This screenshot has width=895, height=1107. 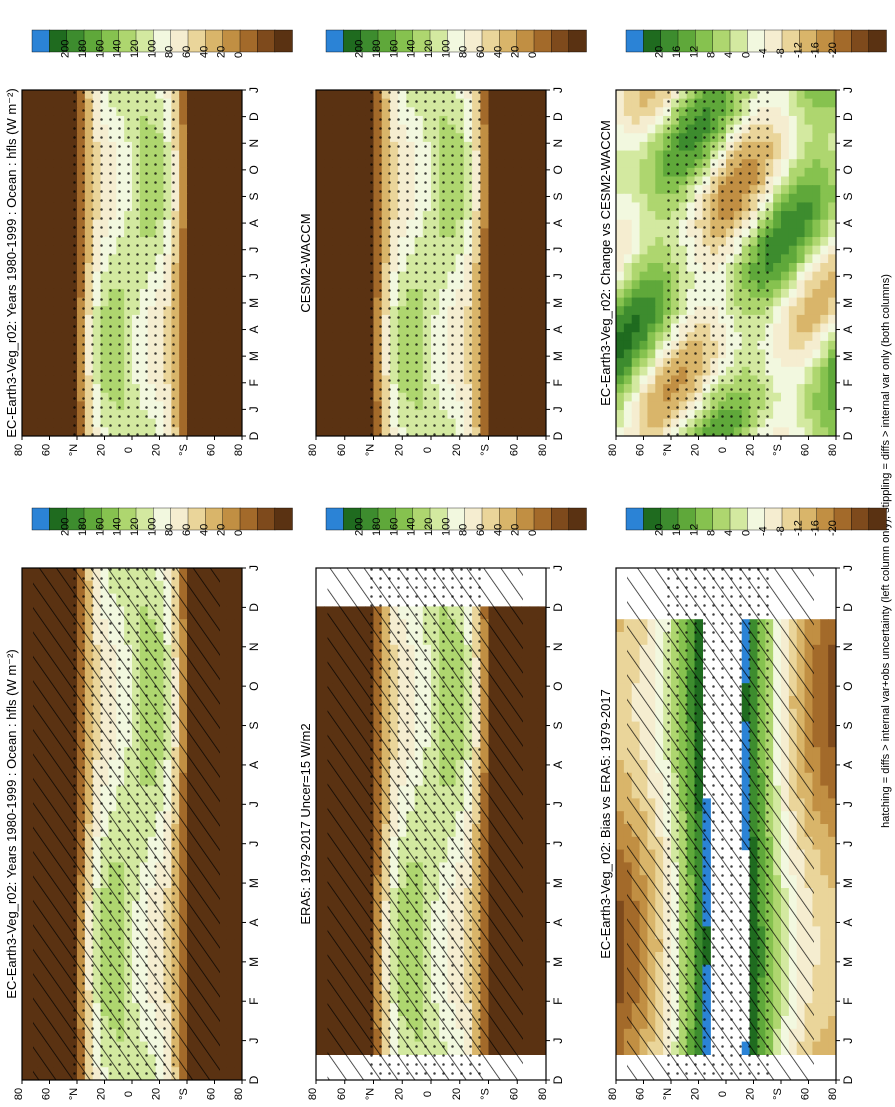 I want to click on y-tick-label: °N, so click(x=371, y=1094).